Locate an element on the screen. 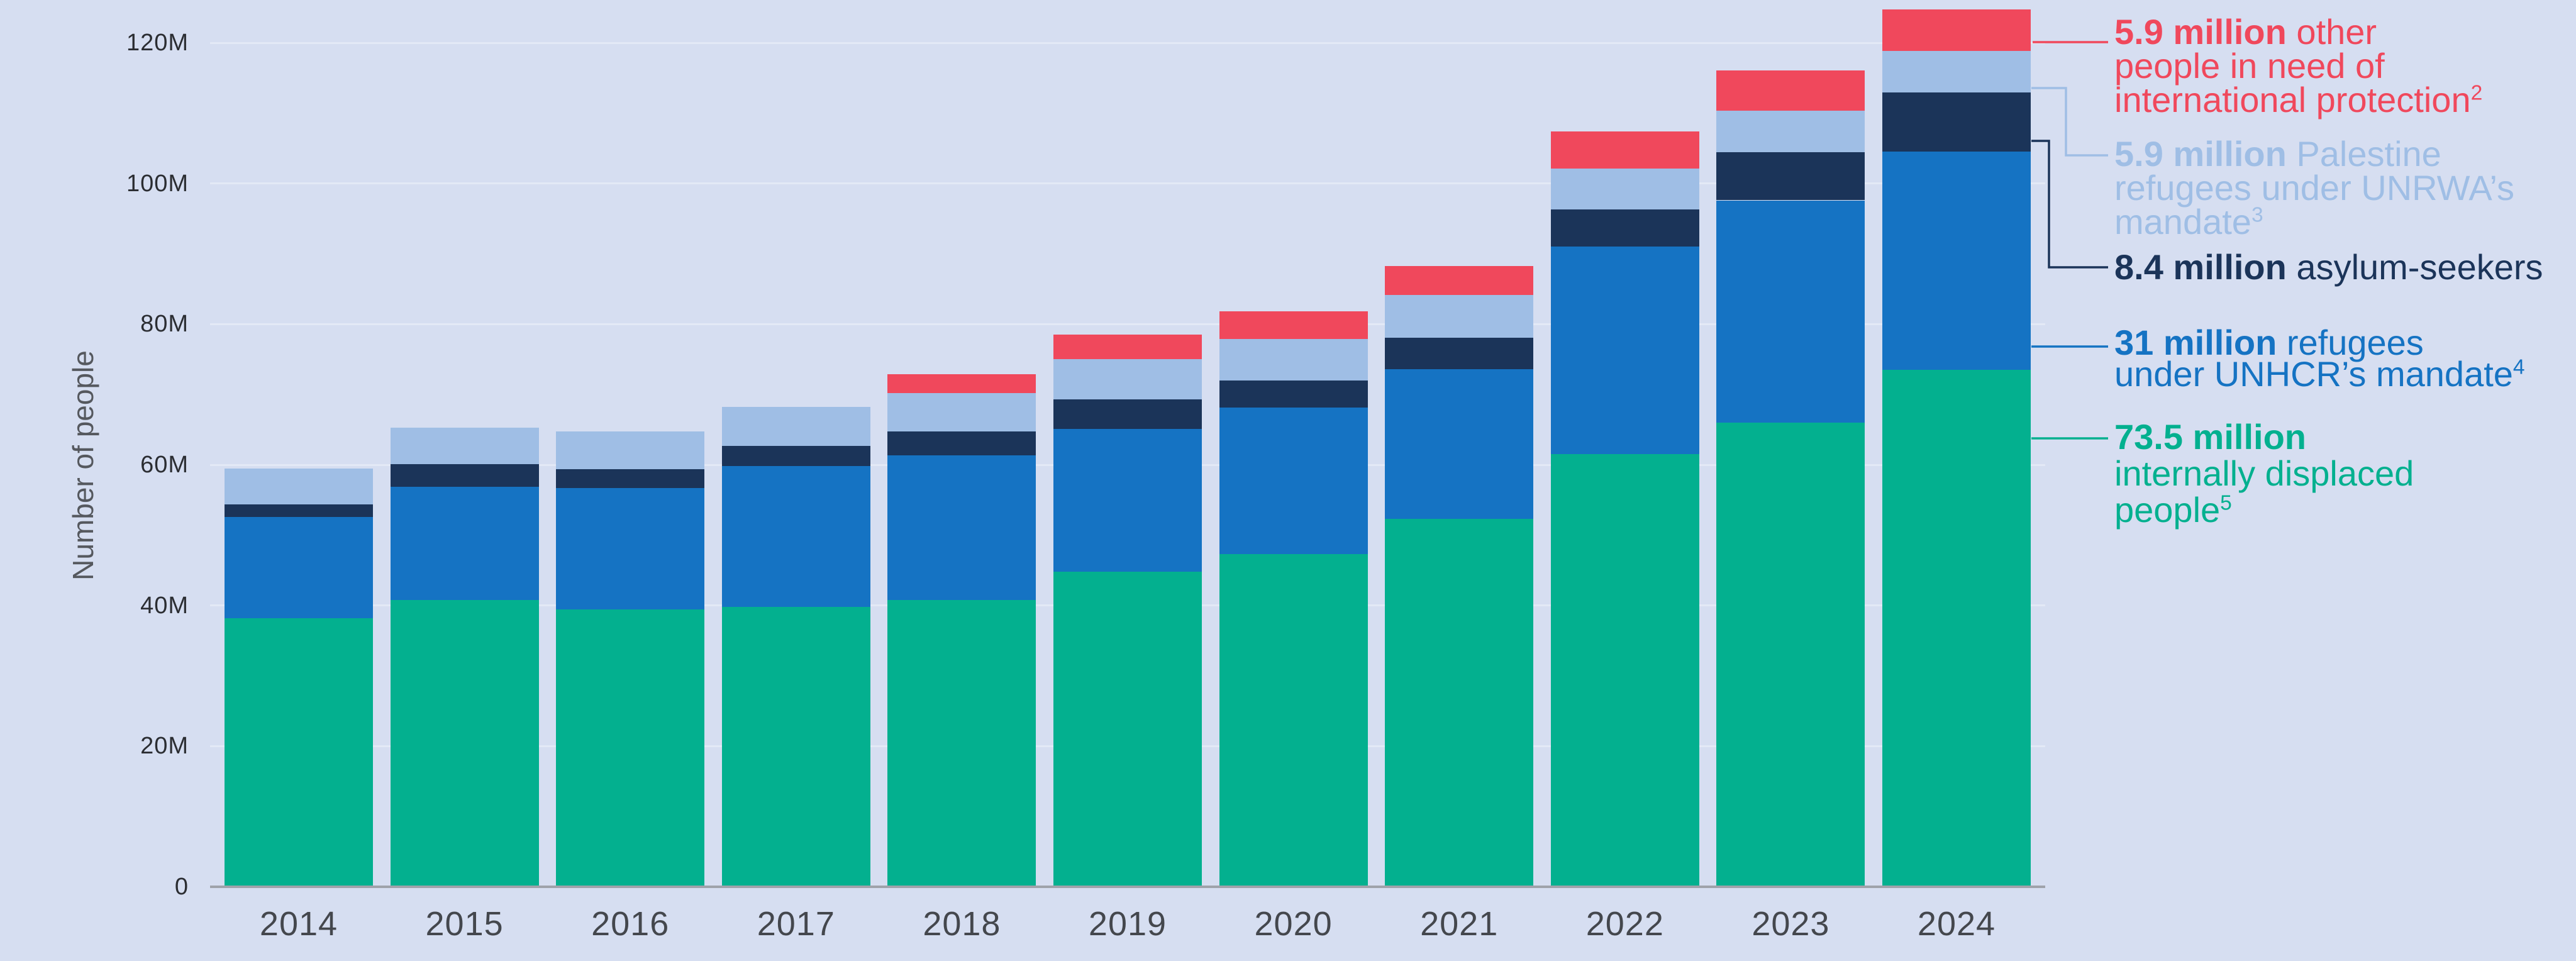 The width and height of the screenshot is (2576, 961). bar-segment-2020-palestine-refugees-under-unrwa-s-mandate is located at coordinates (1293, 360).